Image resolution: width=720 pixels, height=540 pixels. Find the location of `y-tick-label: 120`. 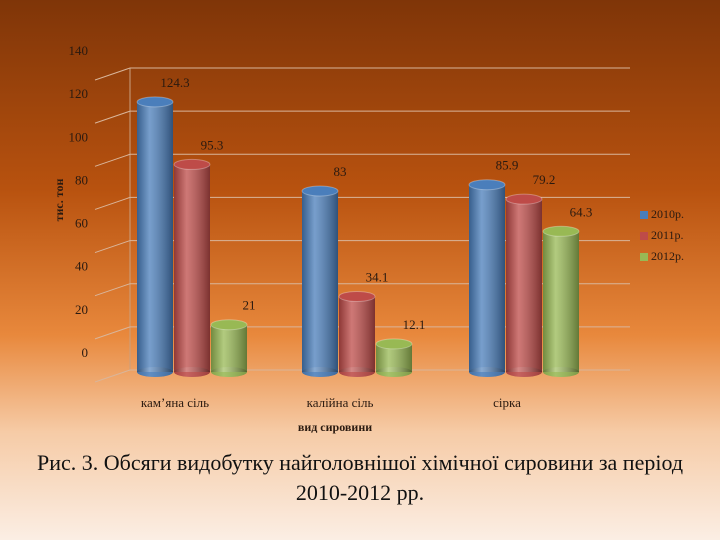

y-tick-label: 120 is located at coordinates (79, 93).